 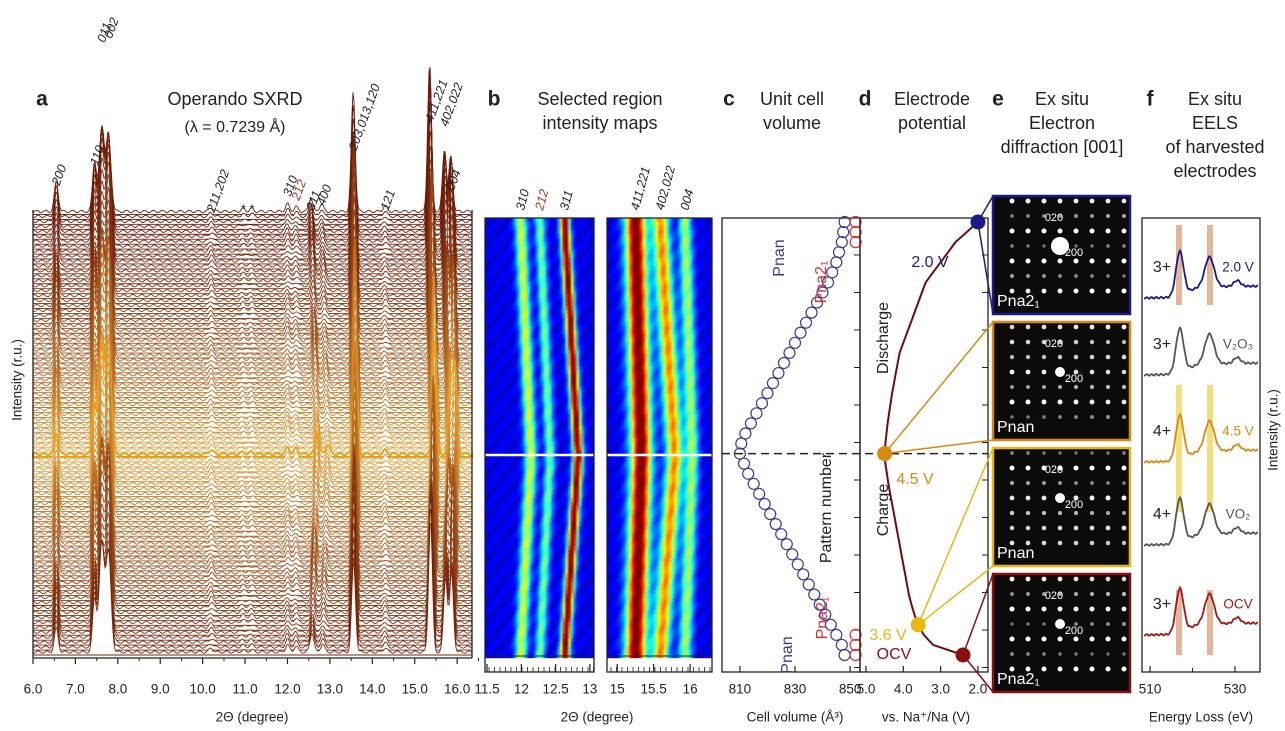 I want to click on panel-letter: d, so click(x=865, y=99).